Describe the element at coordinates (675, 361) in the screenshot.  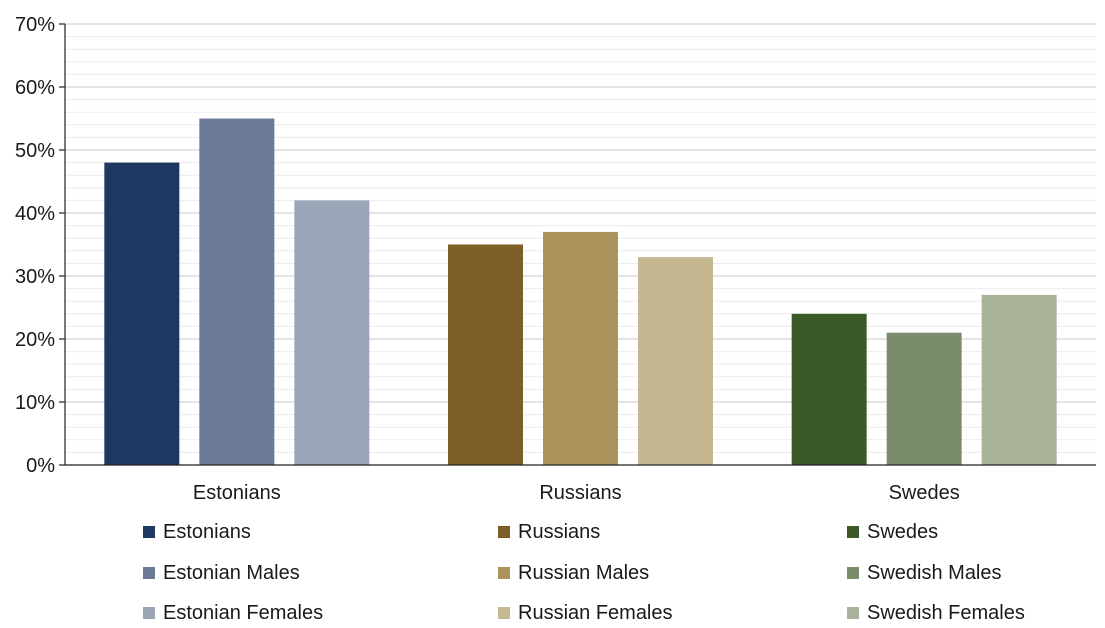
I see `bar: Russian Females: 33%` at that location.